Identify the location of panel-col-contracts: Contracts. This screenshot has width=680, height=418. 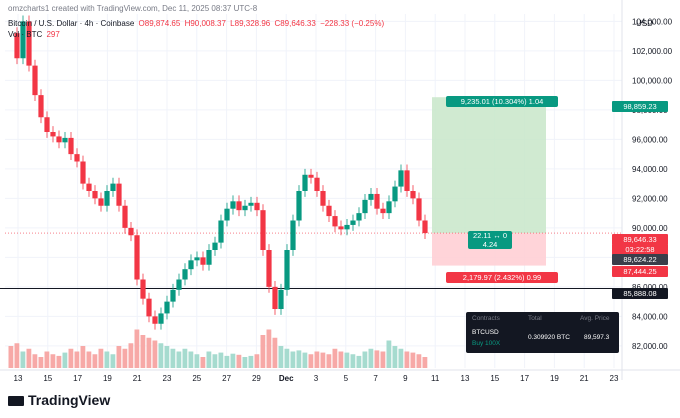
(486, 318).